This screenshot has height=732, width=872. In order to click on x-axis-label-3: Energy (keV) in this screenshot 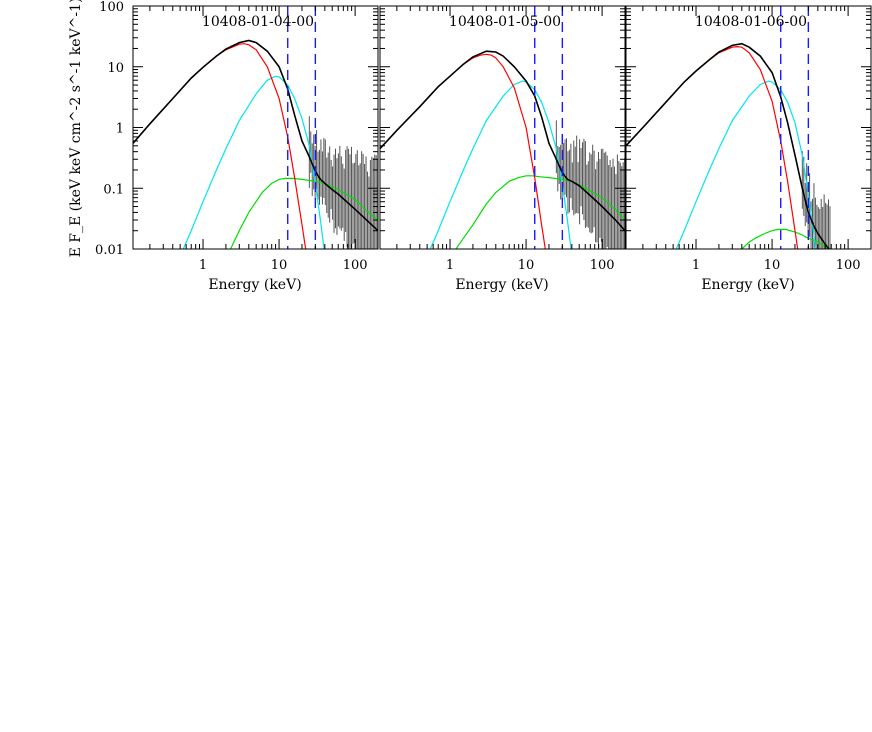, I will do `click(747, 285)`.